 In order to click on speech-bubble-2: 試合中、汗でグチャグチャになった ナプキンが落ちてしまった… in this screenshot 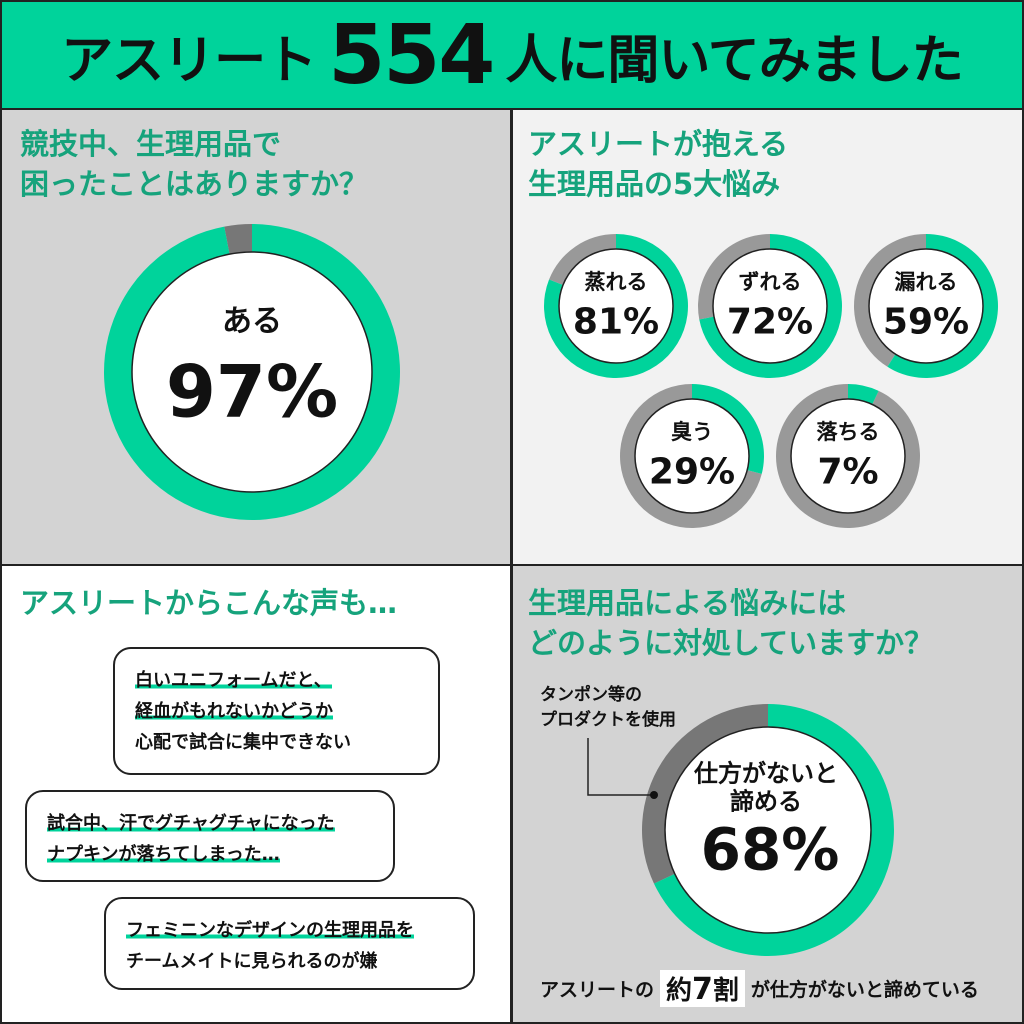, I will do `click(210, 836)`.